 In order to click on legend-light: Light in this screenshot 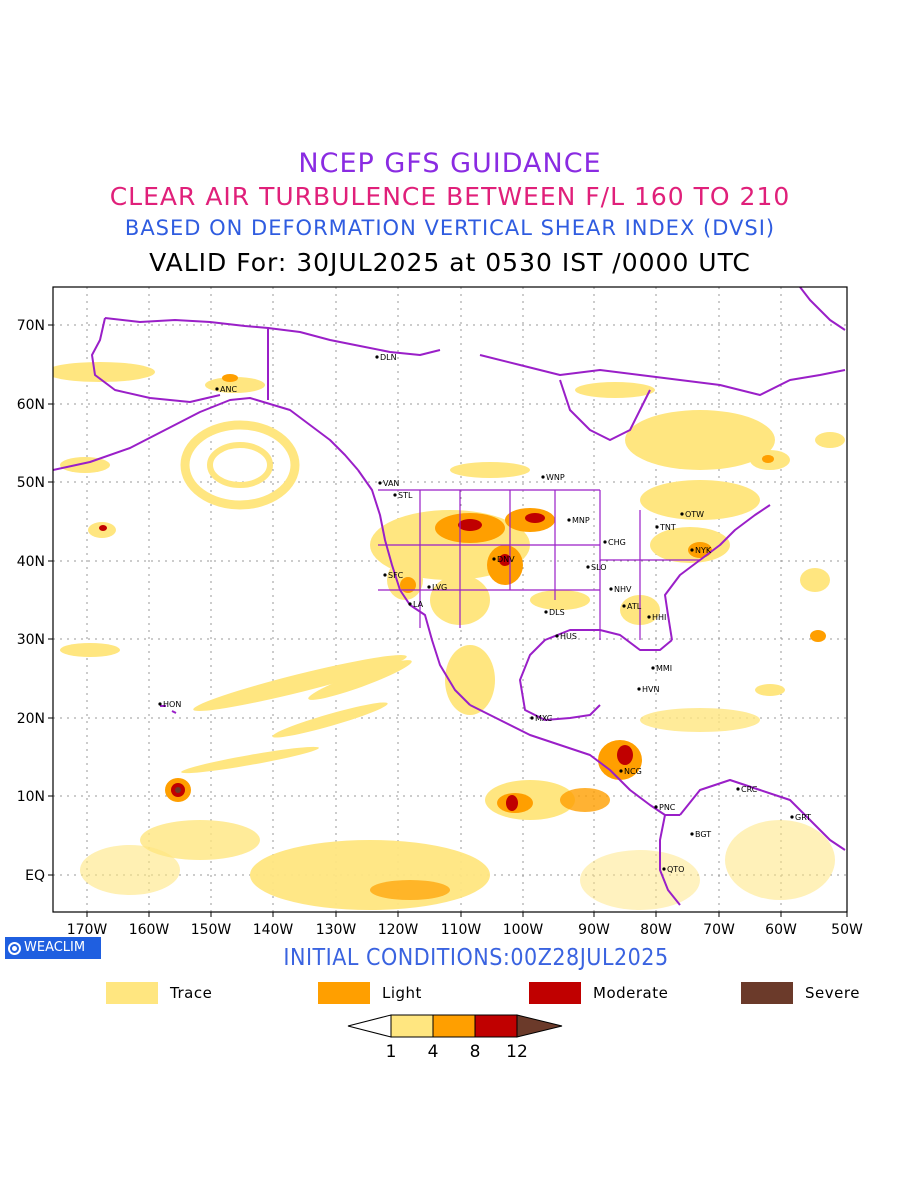, I will do `click(370, 993)`.